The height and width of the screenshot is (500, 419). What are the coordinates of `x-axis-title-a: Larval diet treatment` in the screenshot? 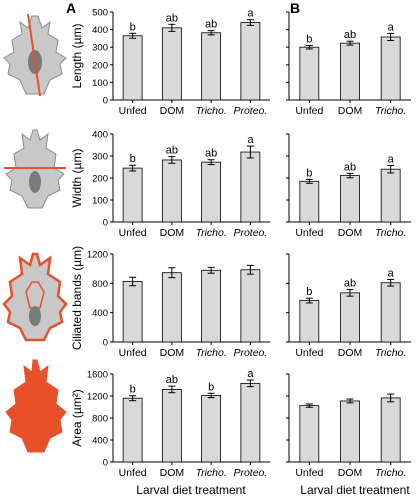 It's located at (191, 490).